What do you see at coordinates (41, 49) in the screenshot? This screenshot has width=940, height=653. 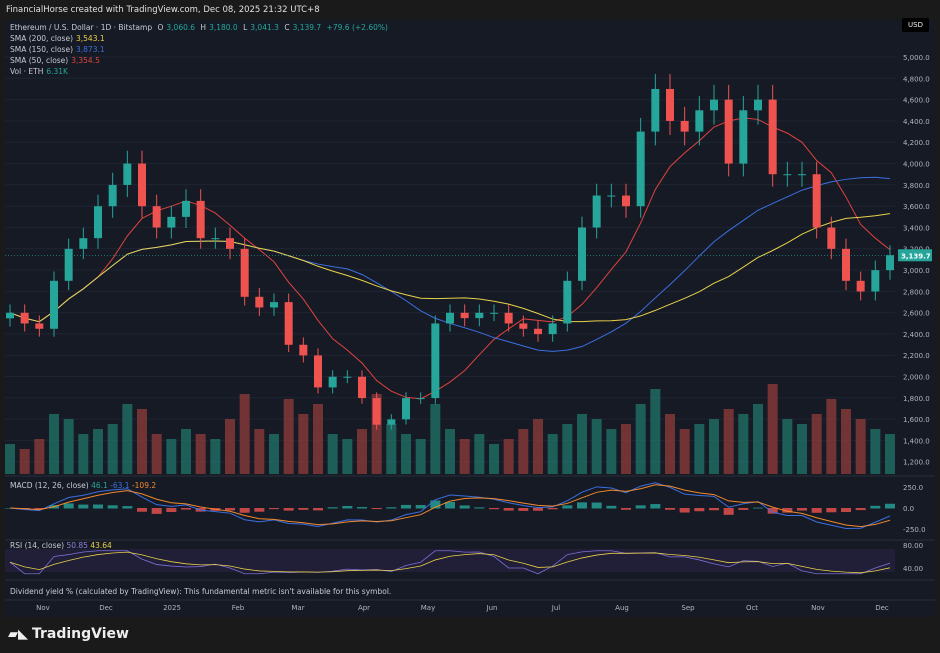 I see `sma150-label: SMA (150, close)` at bounding box center [41, 49].